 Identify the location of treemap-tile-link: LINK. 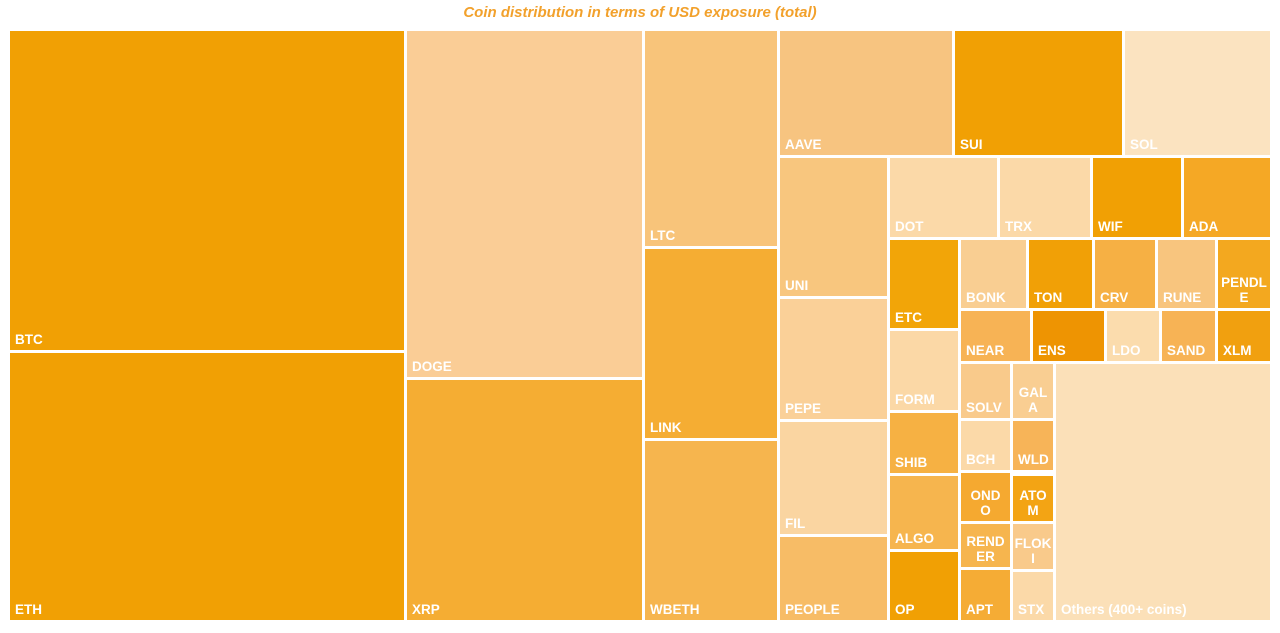
(711, 343).